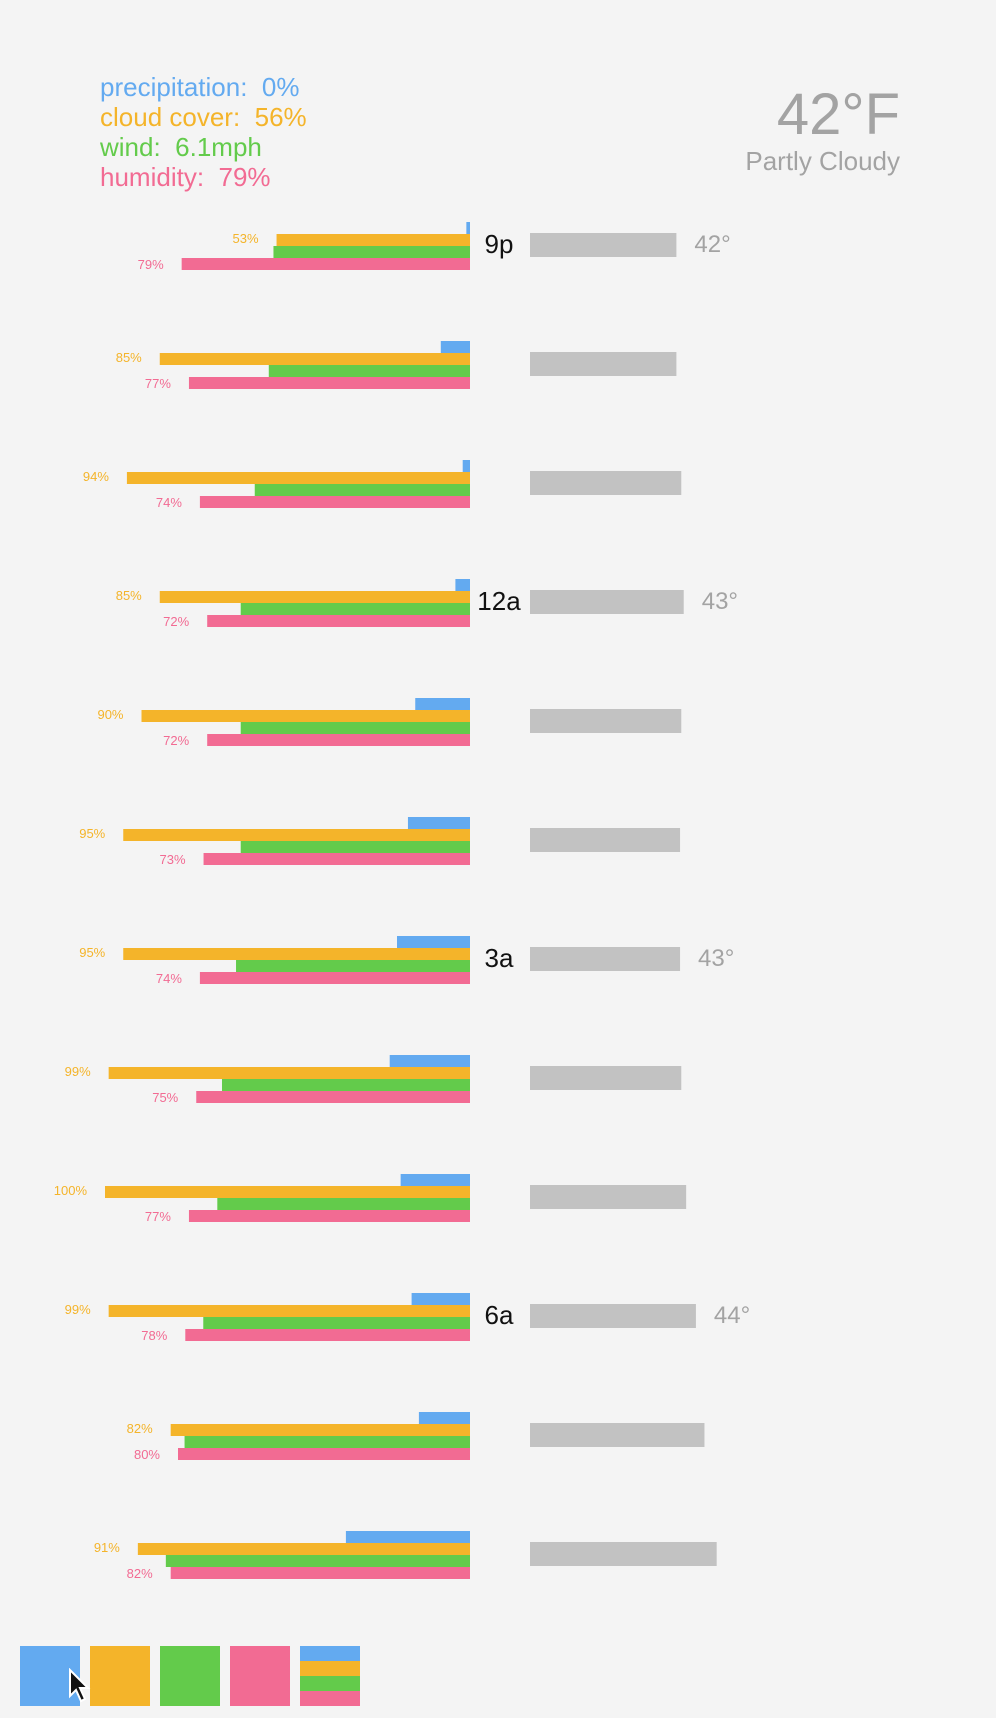 The height and width of the screenshot is (1718, 996). Describe the element at coordinates (203, 177) in the screenshot. I see `legend-humidity: humidity: 79%` at that location.